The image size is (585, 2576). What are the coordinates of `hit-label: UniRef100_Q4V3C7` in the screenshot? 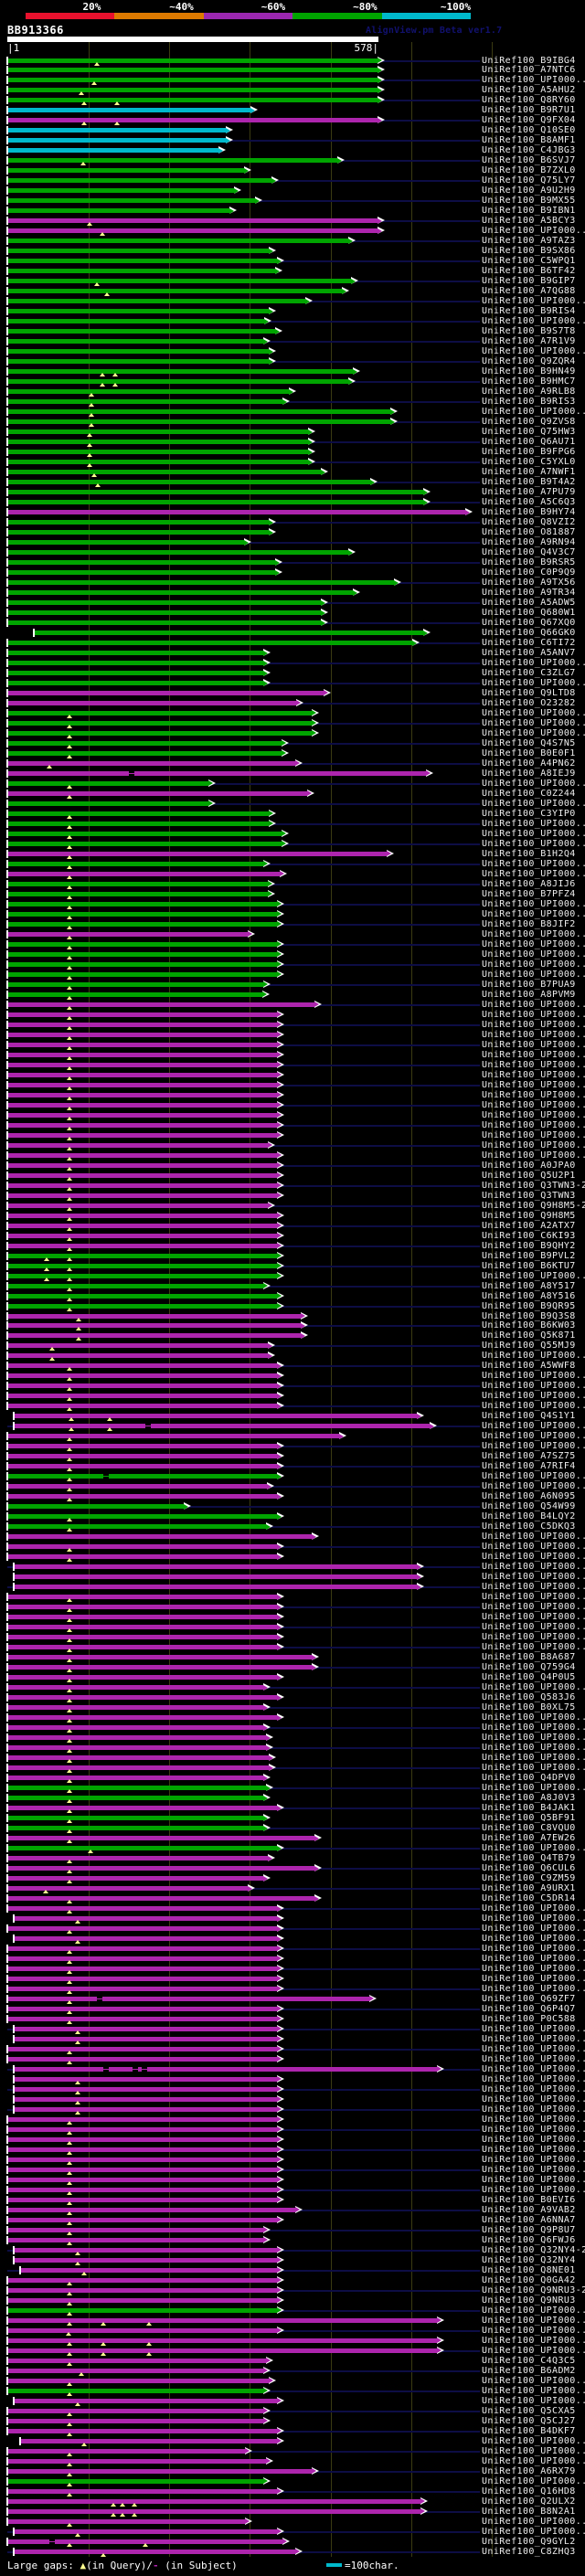 It's located at (529, 552).